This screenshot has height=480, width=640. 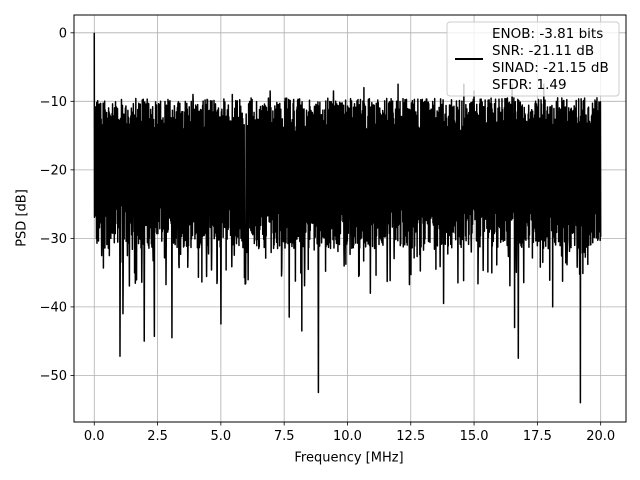 What do you see at coordinates (537, 436) in the screenshot?
I see `x-tick-label: 17.5` at bounding box center [537, 436].